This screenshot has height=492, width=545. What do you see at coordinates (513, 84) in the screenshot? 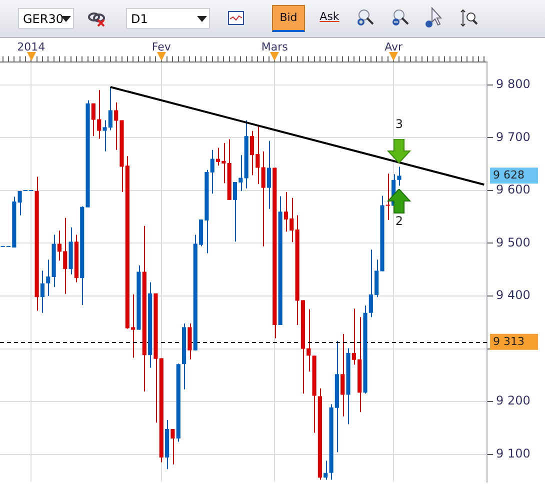
I see `y-tick-label: 9 800` at bounding box center [513, 84].